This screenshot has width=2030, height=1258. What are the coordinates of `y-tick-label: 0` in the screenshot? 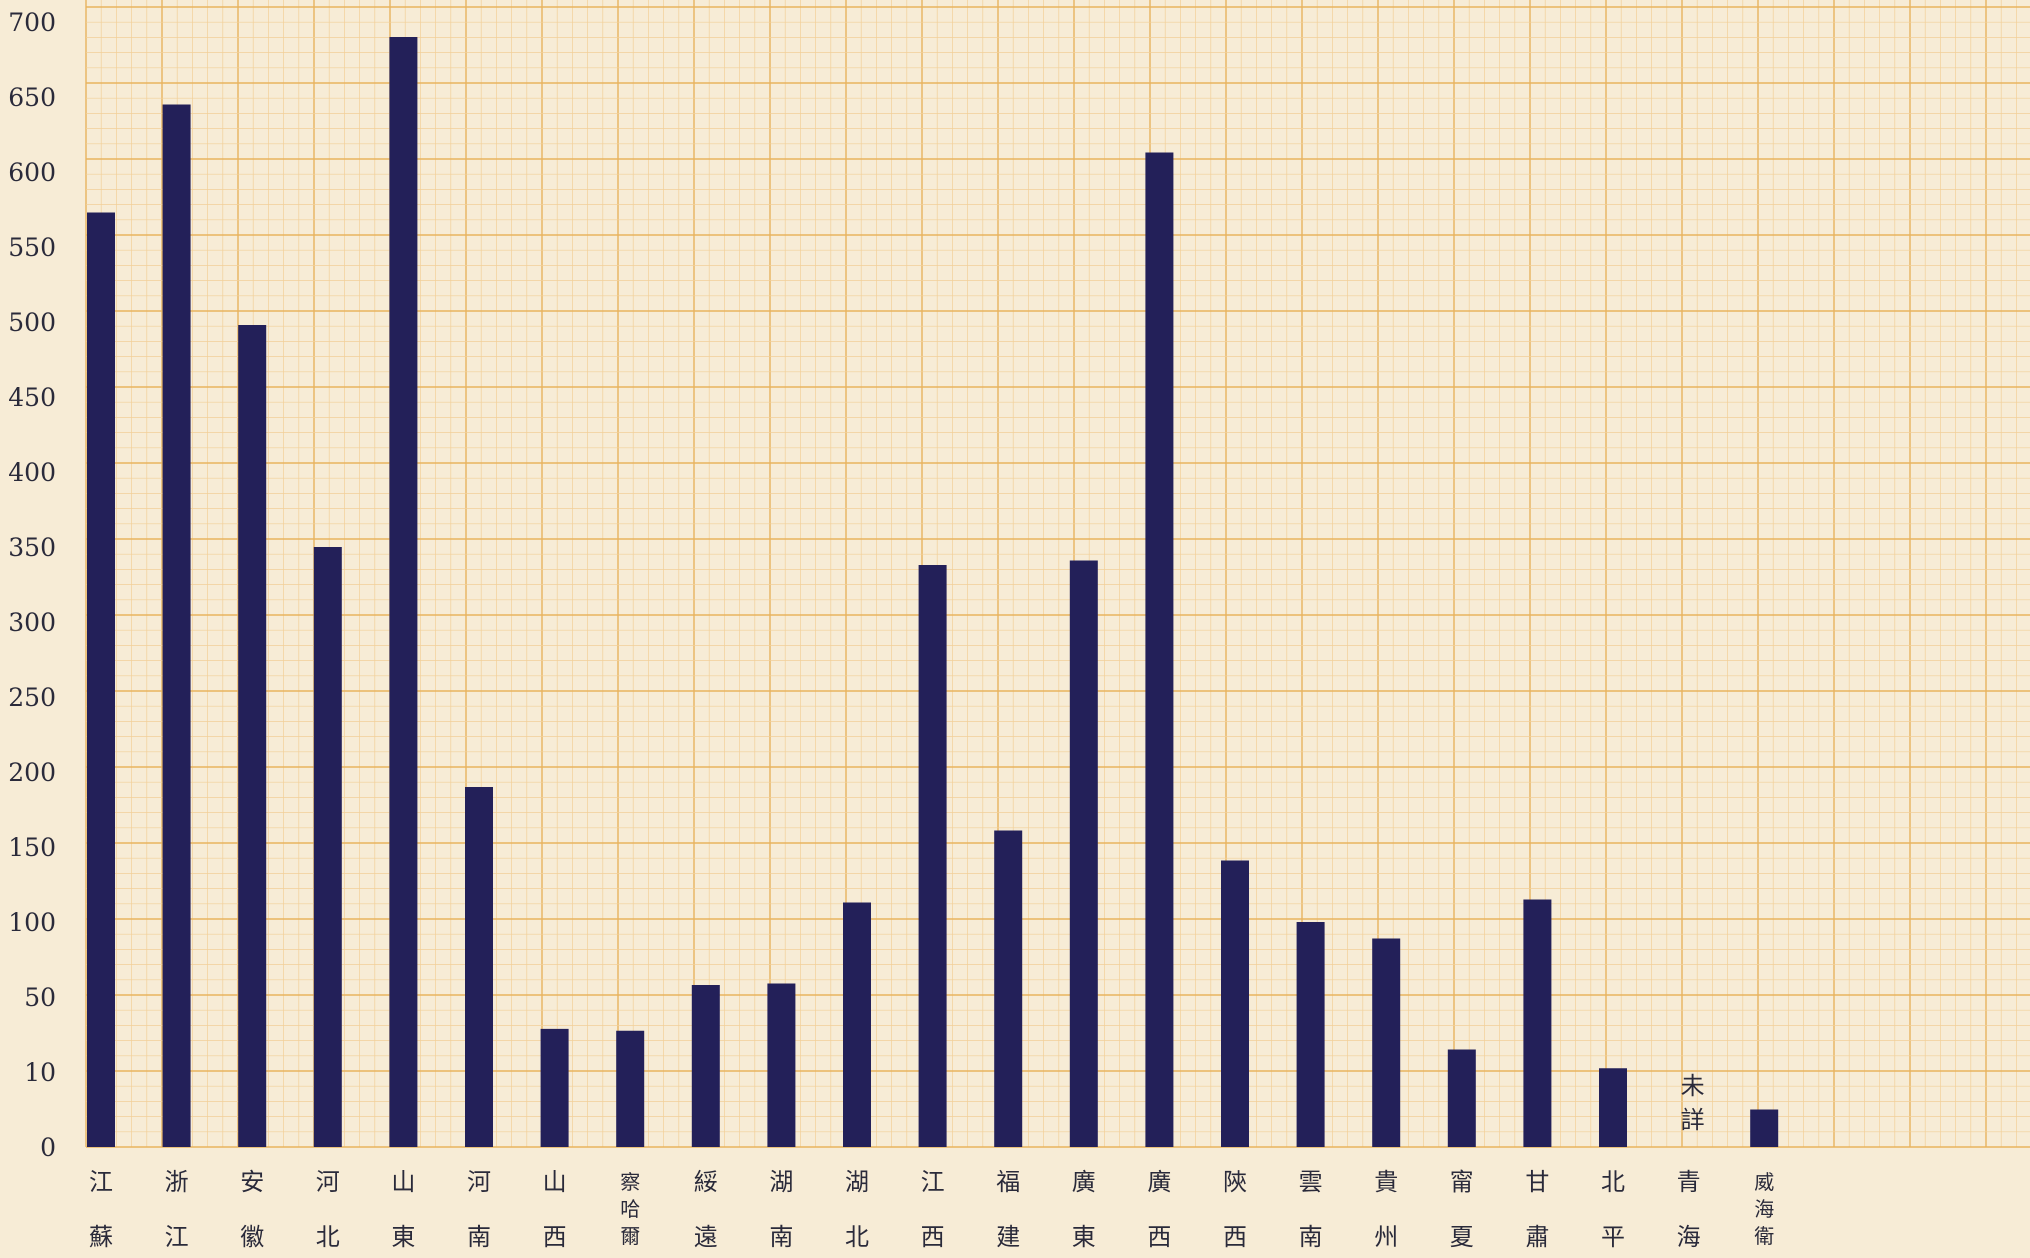 It's located at (48, 1147).